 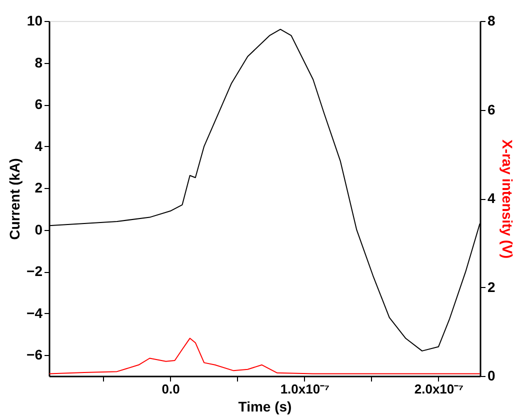 I want to click on y-tick-label: 8, so click(x=38, y=62).